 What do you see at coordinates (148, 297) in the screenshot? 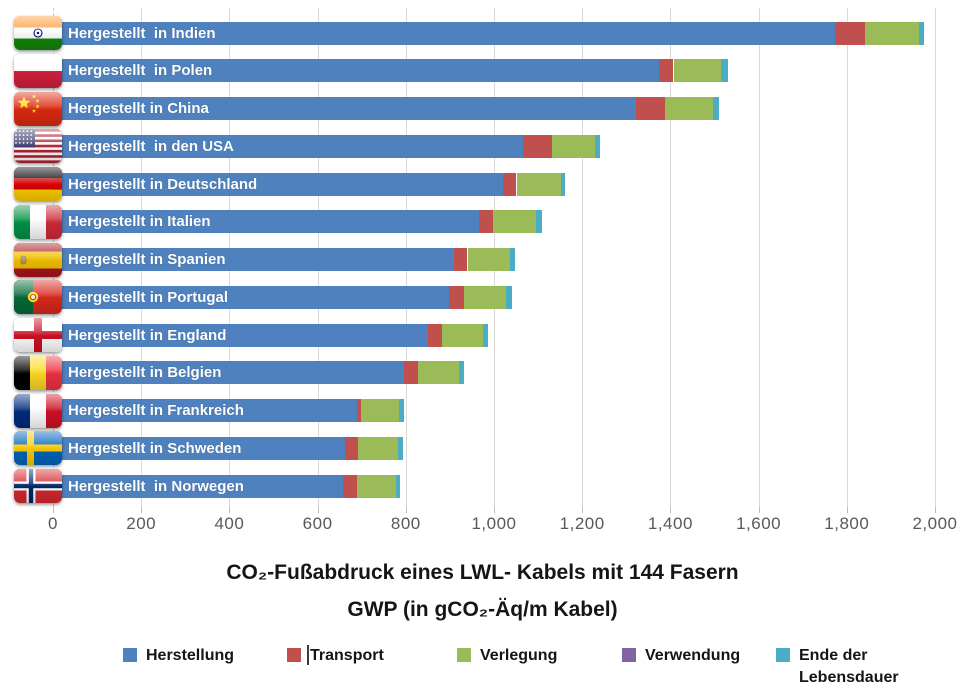
I see `bar-label: Hergestellt in Portugal` at bounding box center [148, 297].